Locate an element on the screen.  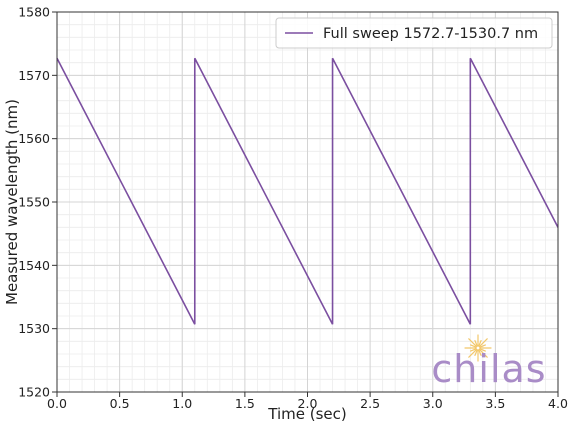
y-tick-label: 1580 is located at coordinates (34, 12).